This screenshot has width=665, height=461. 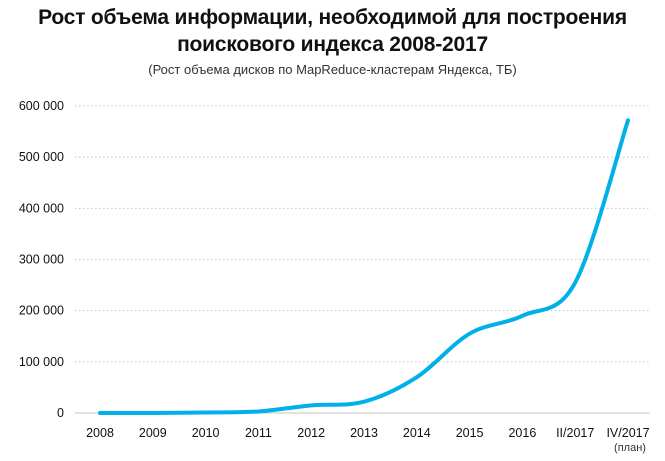 What do you see at coordinates (100, 433) in the screenshot?
I see `x-tick-label: 2008` at bounding box center [100, 433].